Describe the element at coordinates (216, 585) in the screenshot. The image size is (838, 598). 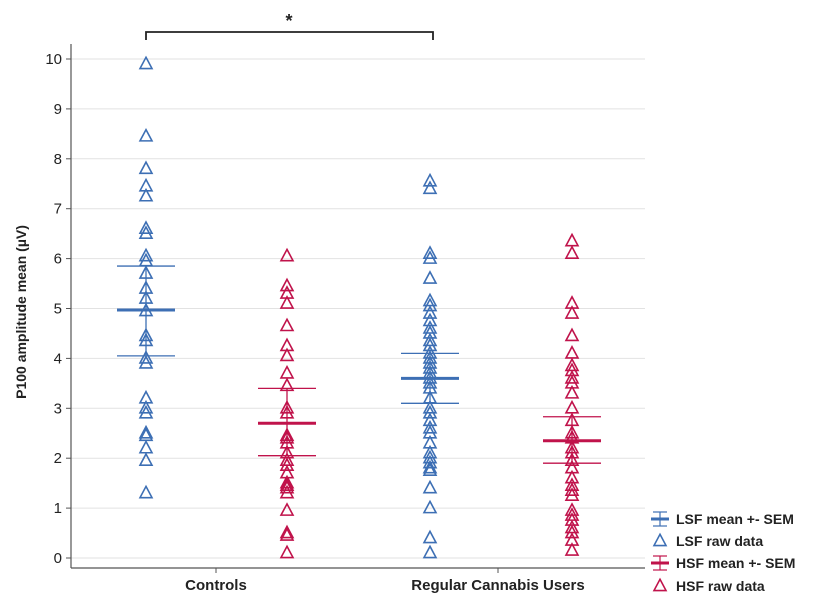
I see `category-label: Controls` at that location.